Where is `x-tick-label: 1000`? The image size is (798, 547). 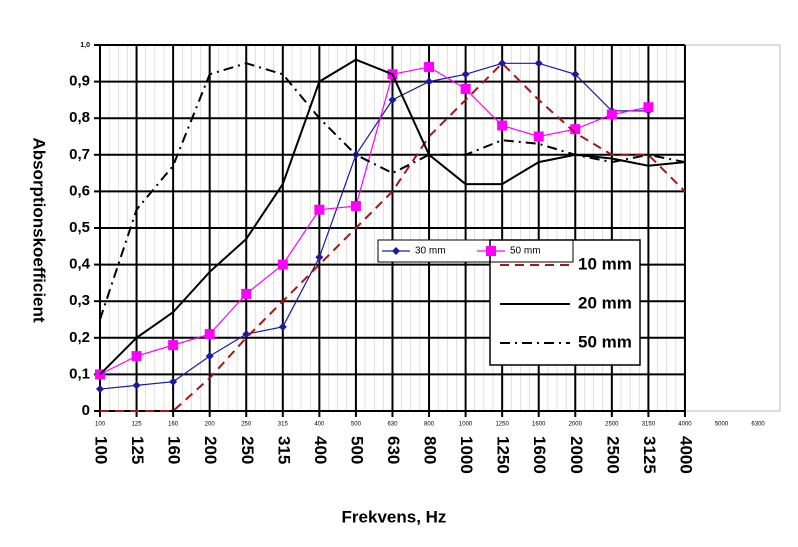
x-tick-label: 1000 is located at coordinates (466, 455).